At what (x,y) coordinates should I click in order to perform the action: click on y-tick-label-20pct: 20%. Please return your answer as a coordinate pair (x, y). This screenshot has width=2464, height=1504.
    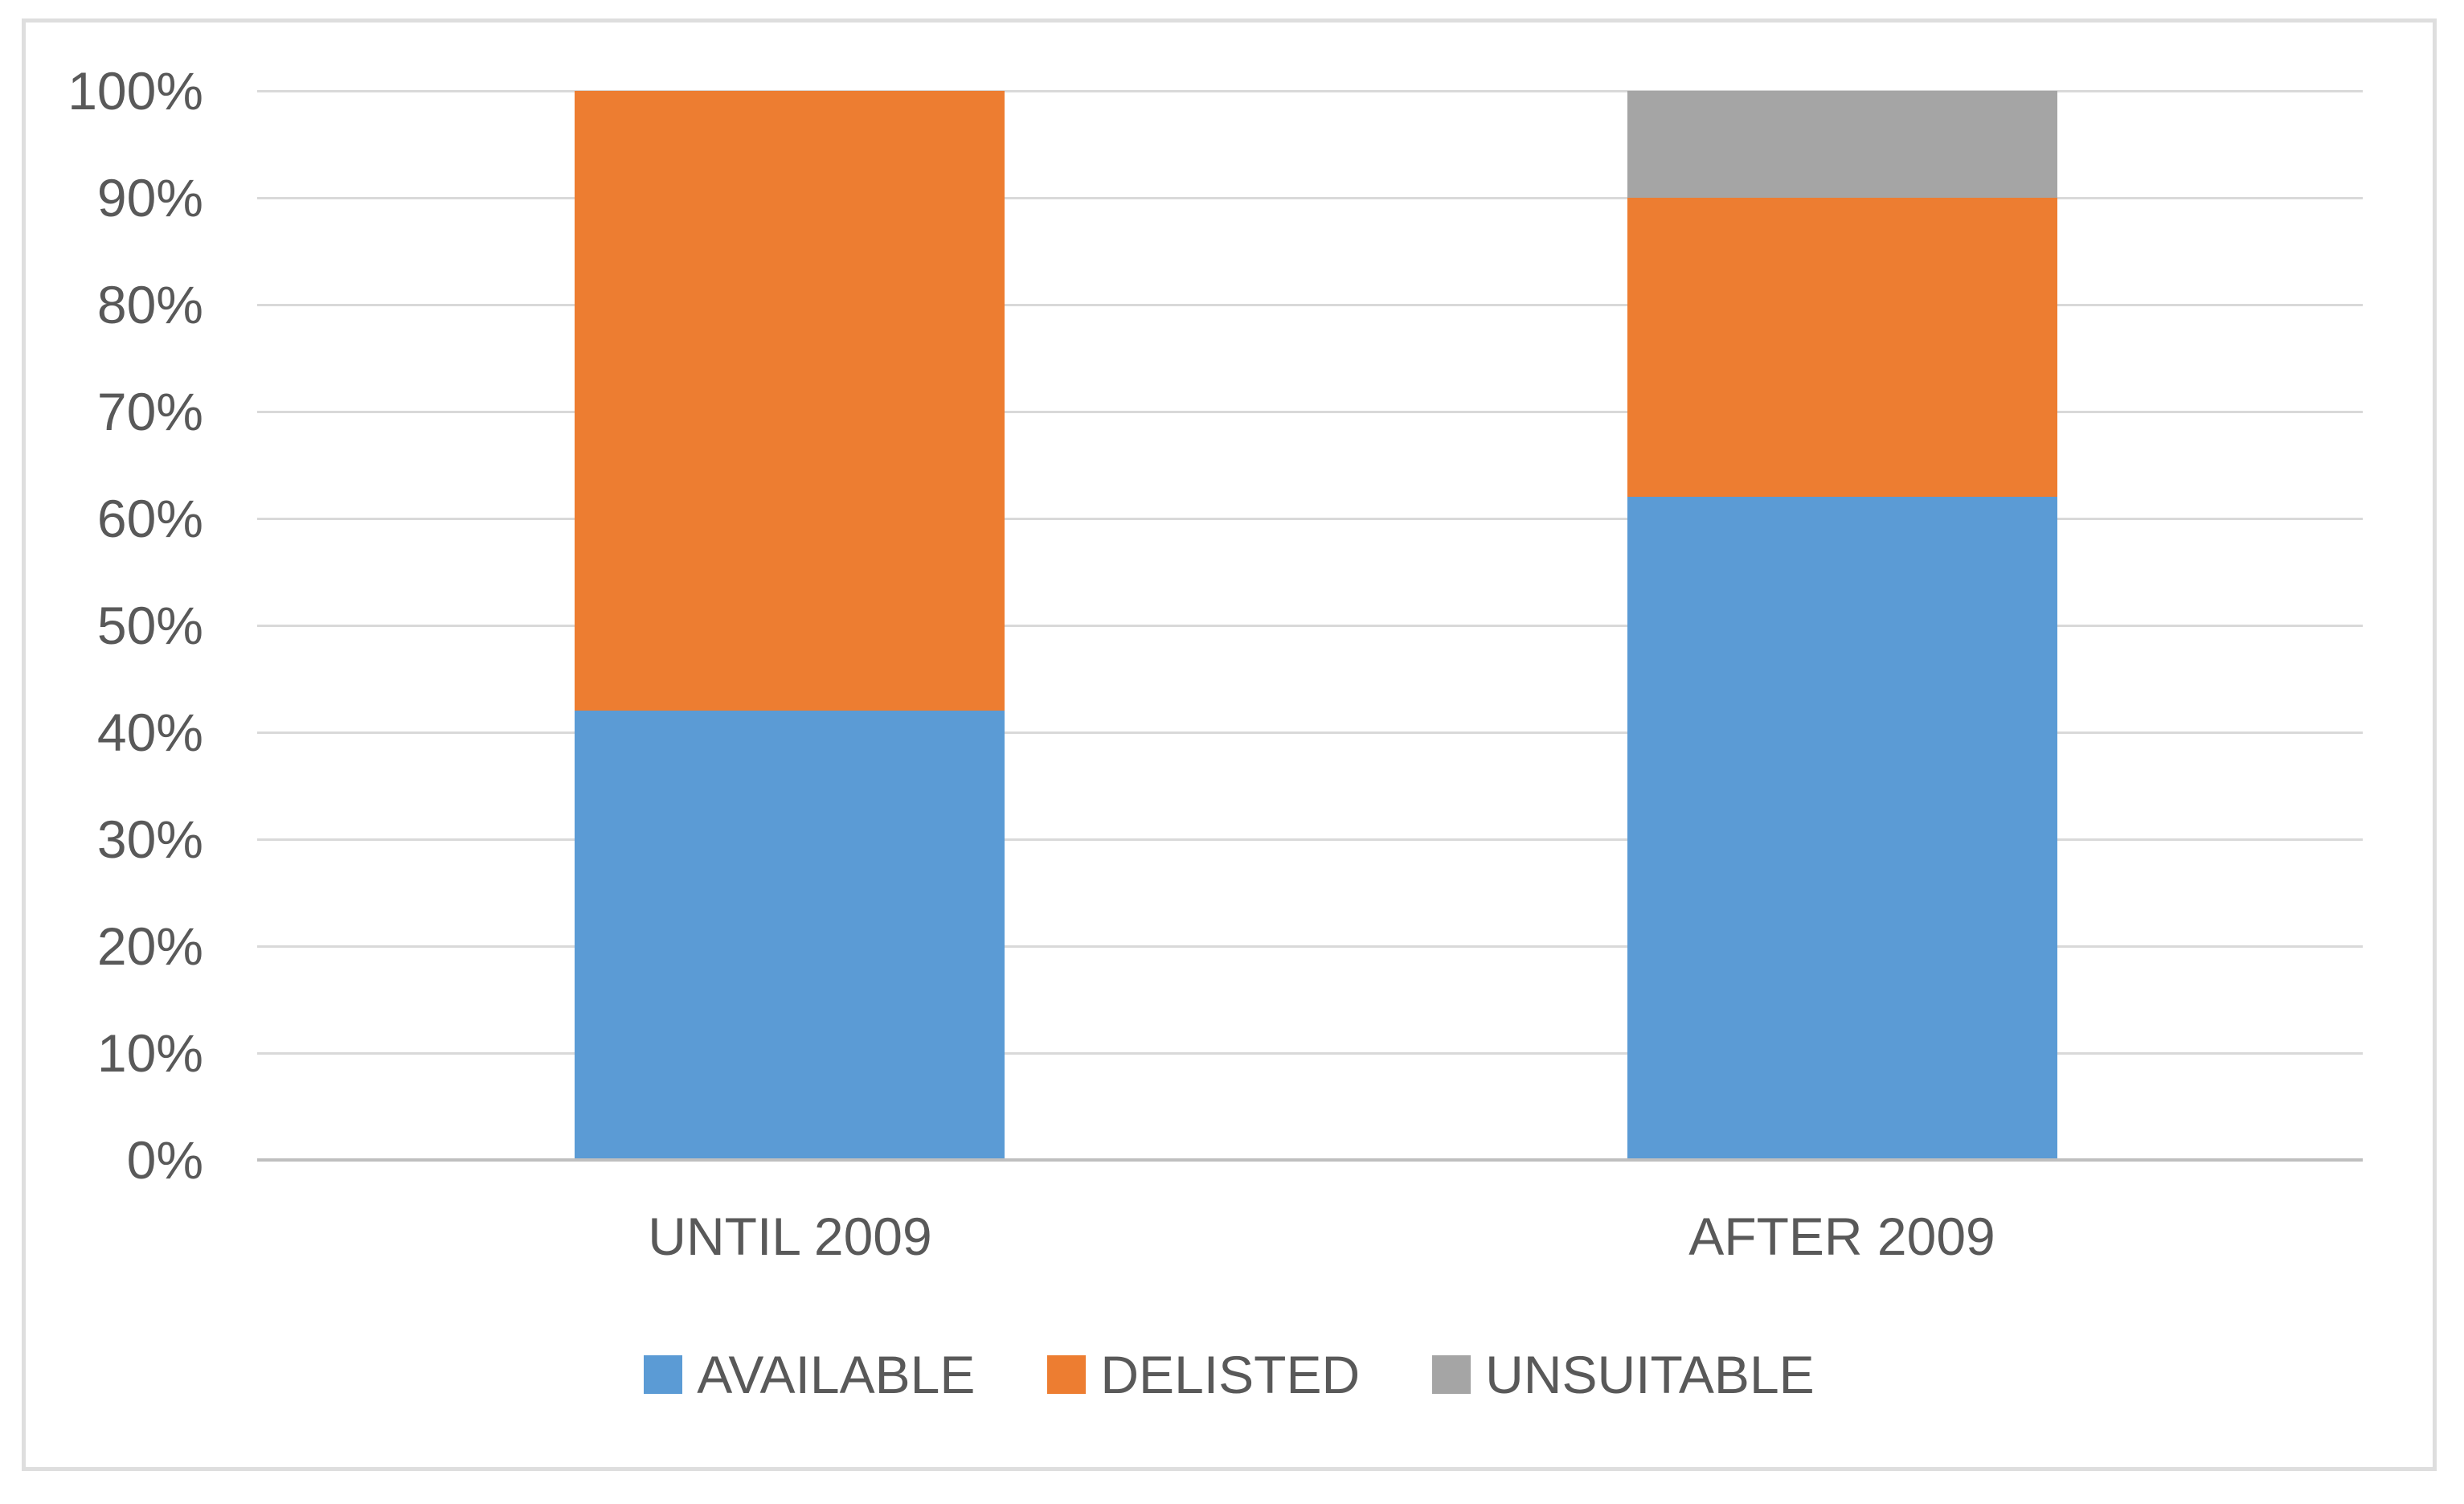
    Looking at the image, I should click on (149, 946).